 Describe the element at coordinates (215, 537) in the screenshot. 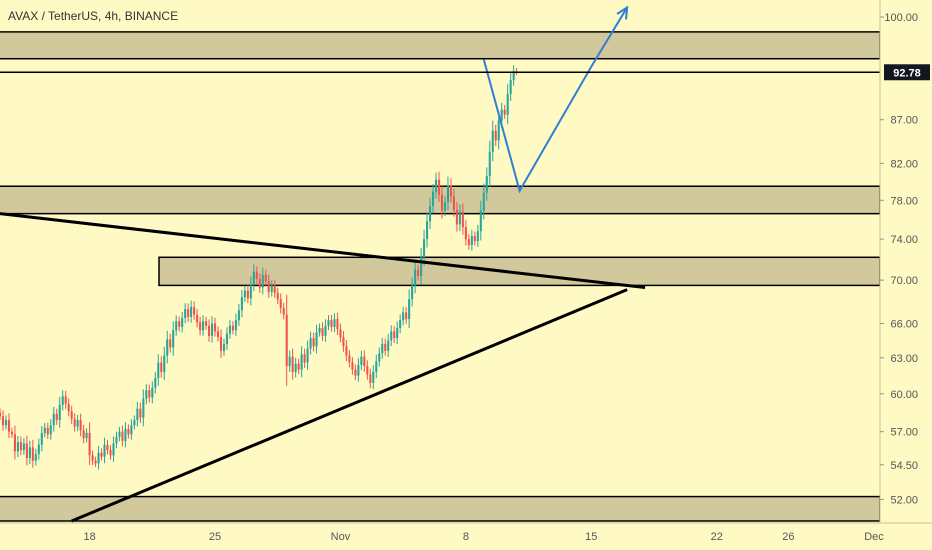

I see `time-tick-label: 25` at that location.